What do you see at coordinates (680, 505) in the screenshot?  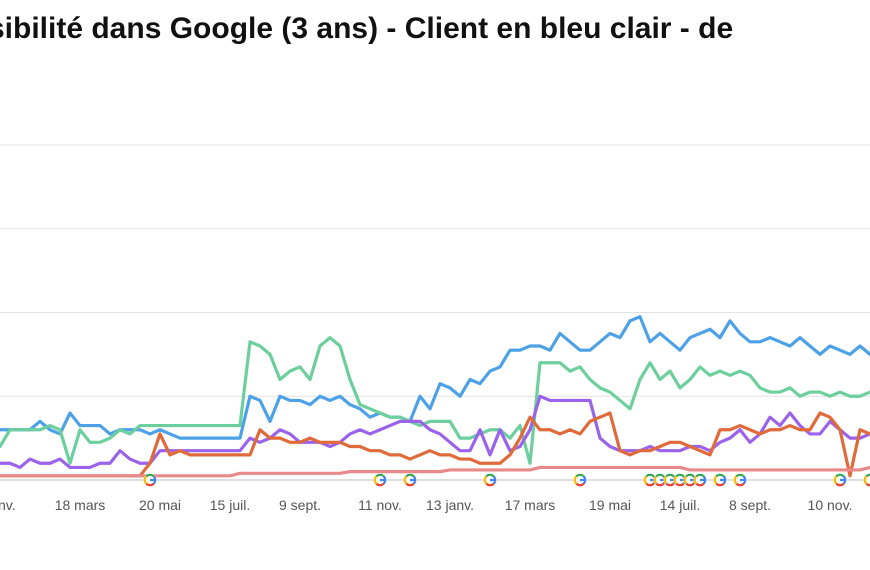 I see `x-tick-label: 14 juil.` at bounding box center [680, 505].